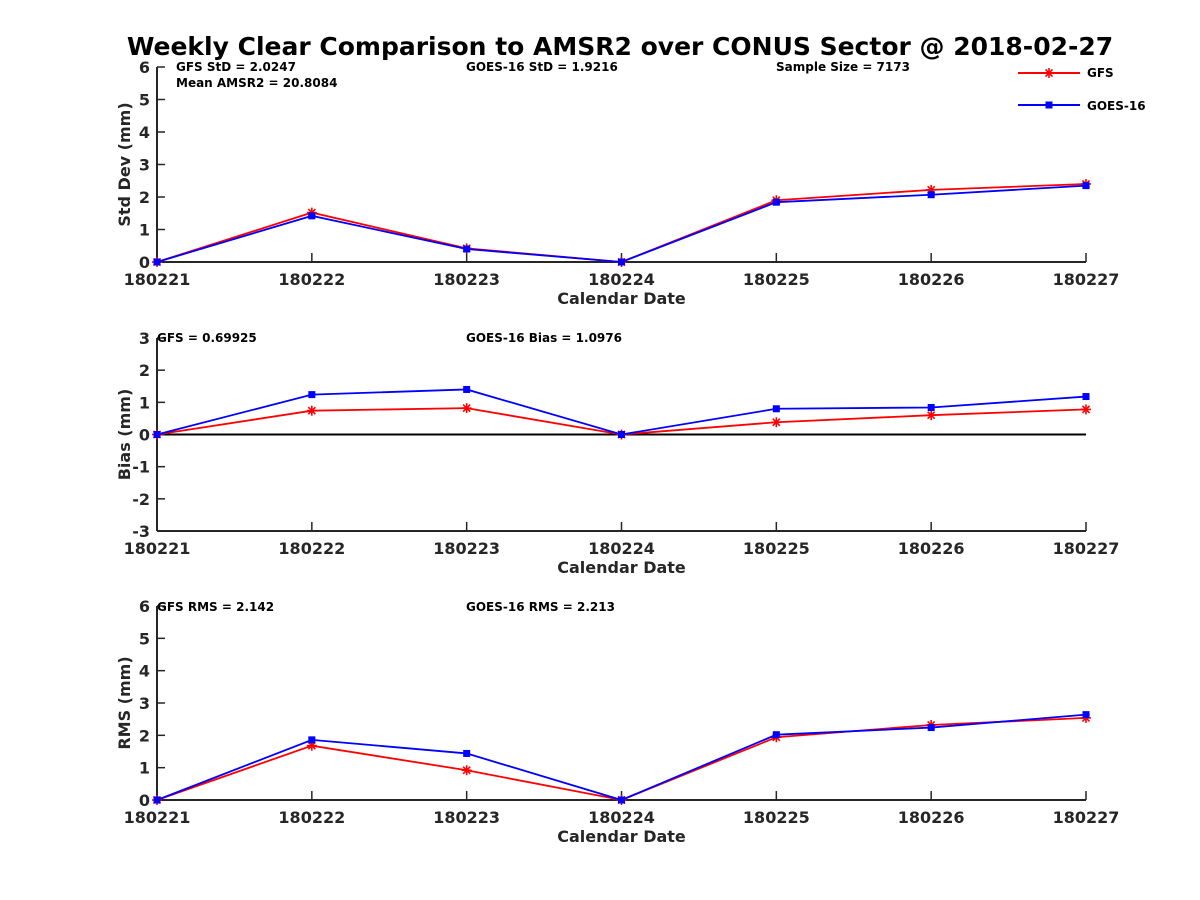 The image size is (1200, 900). Describe the element at coordinates (256, 83) in the screenshot. I see `stddev-annotation: Mean AMSR2 = 20.8084` at that location.